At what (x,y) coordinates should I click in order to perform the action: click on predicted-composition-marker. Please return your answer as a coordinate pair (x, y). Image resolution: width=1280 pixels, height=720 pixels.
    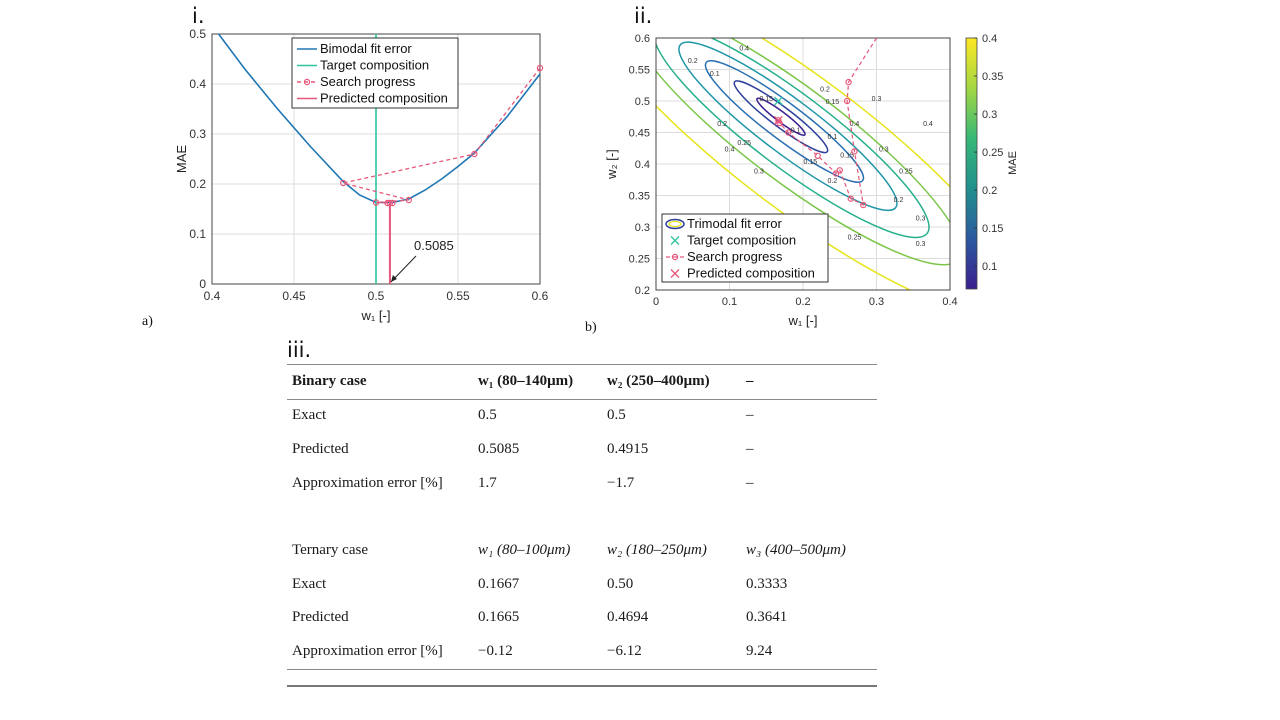
    Looking at the image, I should click on (778, 120).